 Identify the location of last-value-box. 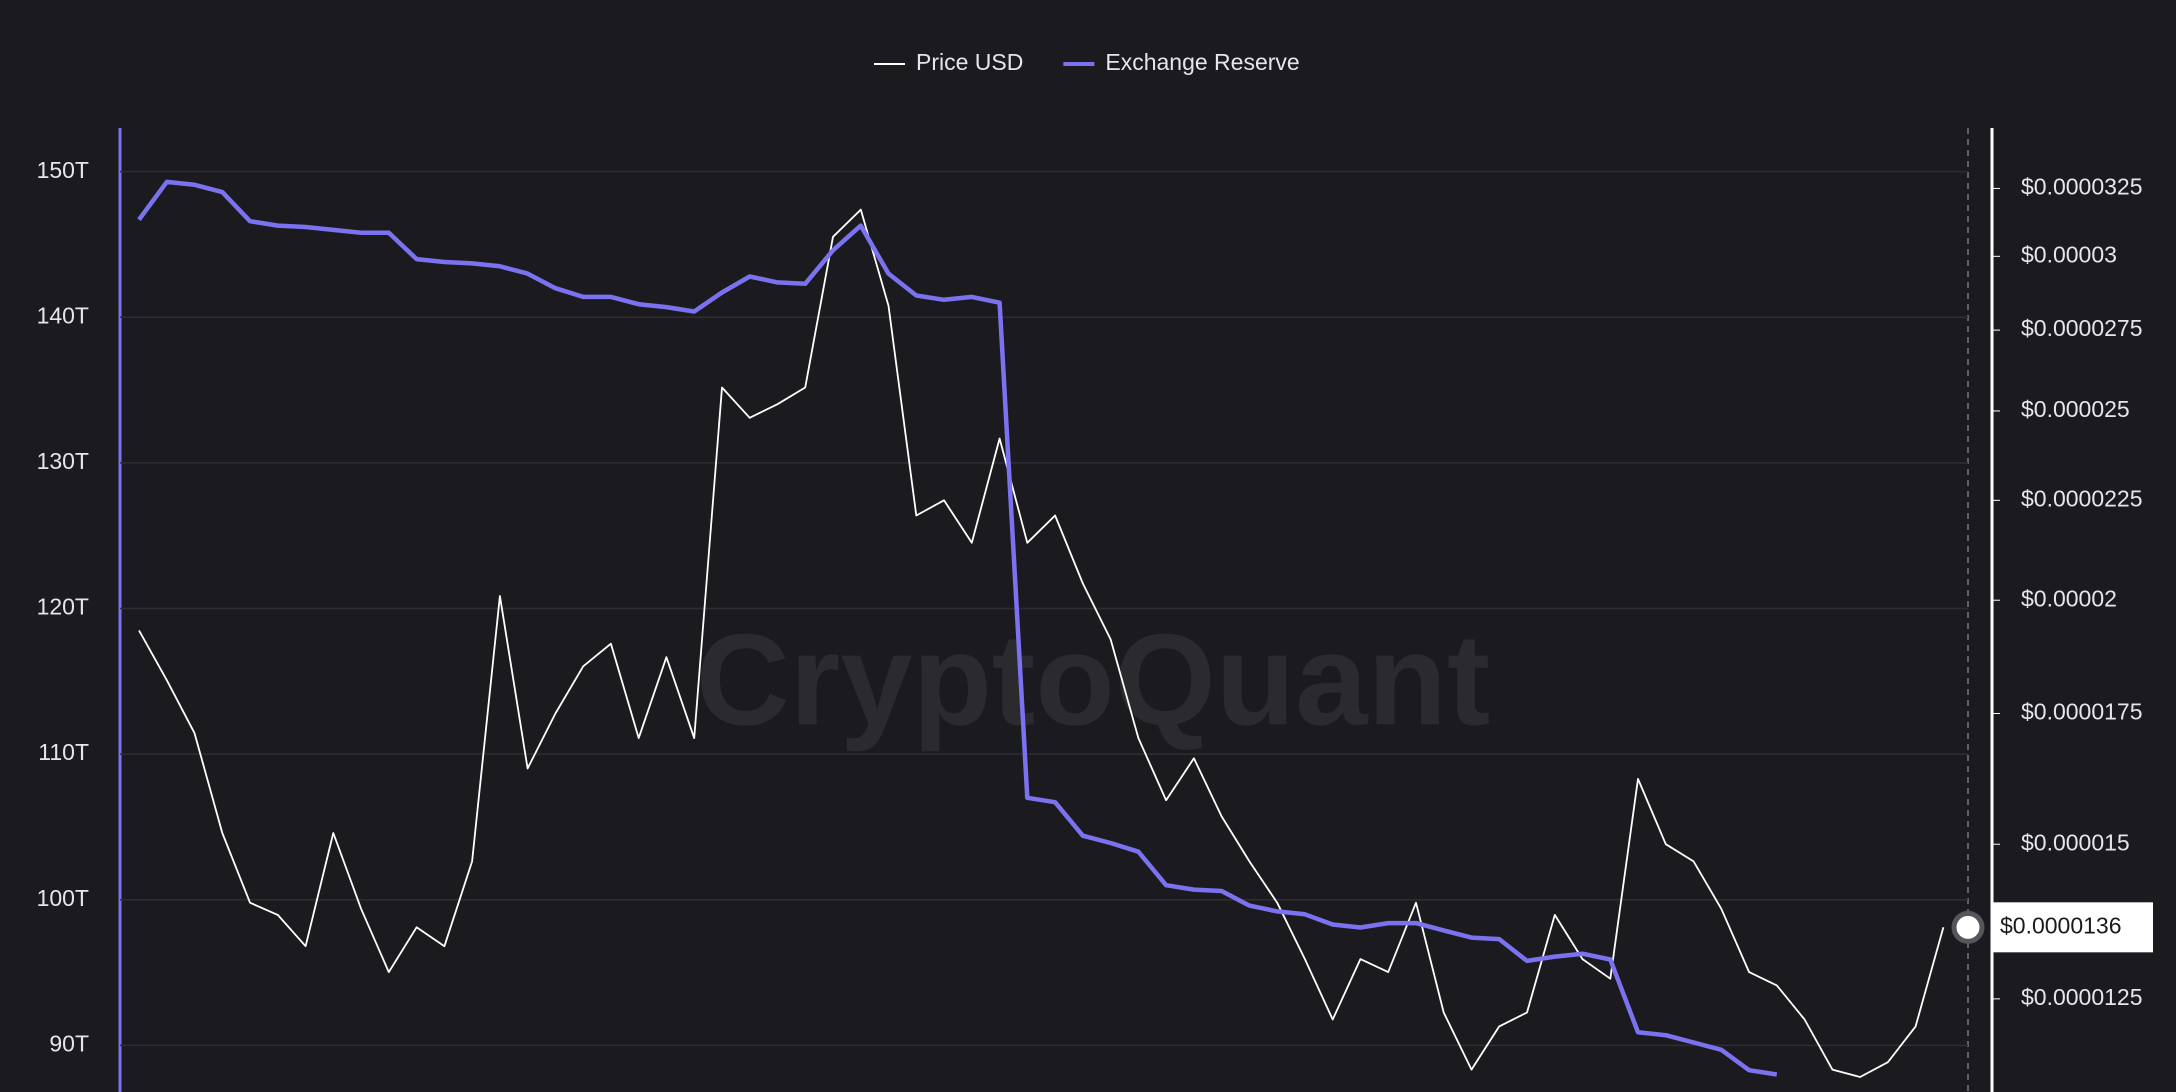
(2073, 927).